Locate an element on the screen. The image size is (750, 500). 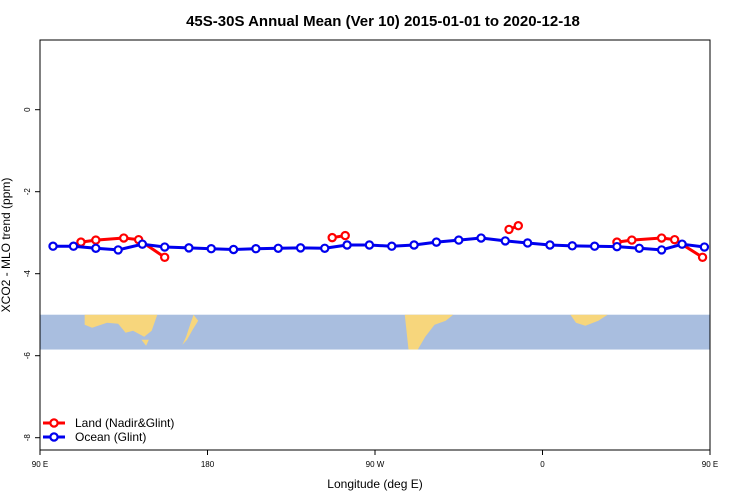
series-layer is located at coordinates (379, 241).